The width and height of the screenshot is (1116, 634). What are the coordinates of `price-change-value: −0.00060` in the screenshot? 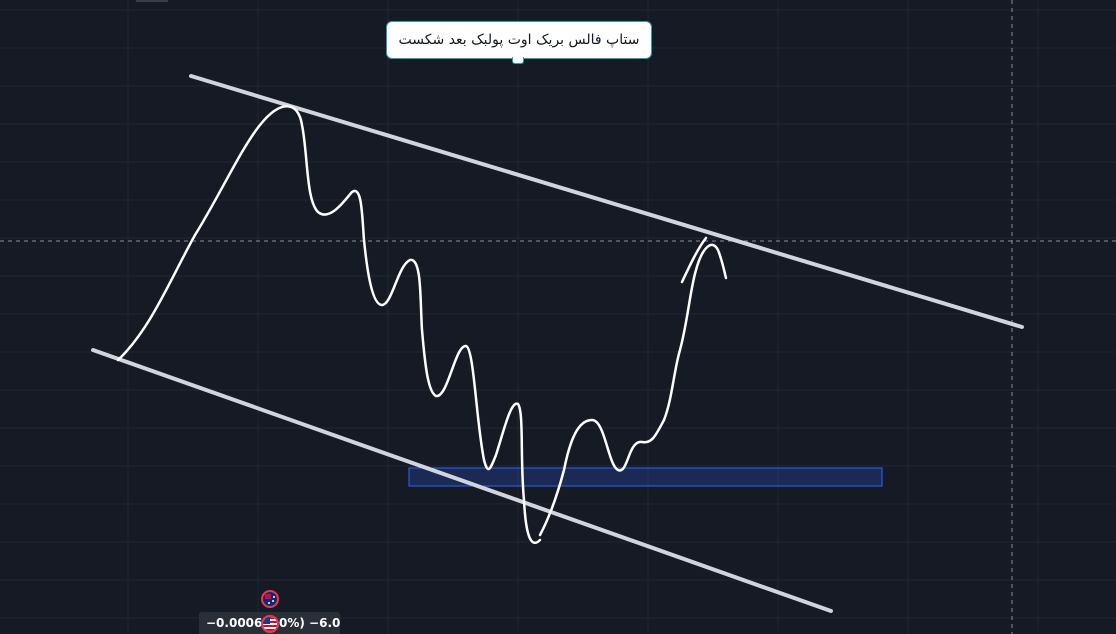 It's located at (238, 623).